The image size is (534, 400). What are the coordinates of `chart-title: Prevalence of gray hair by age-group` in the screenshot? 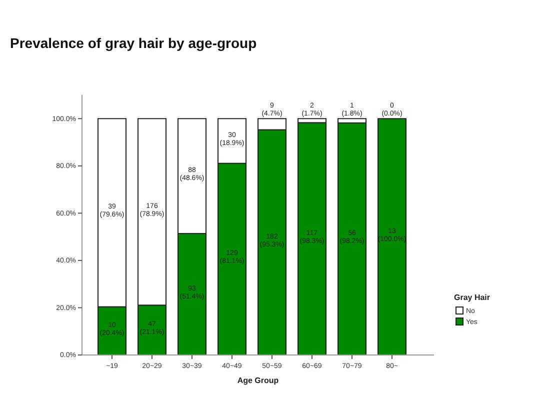 It's located at (133, 43).